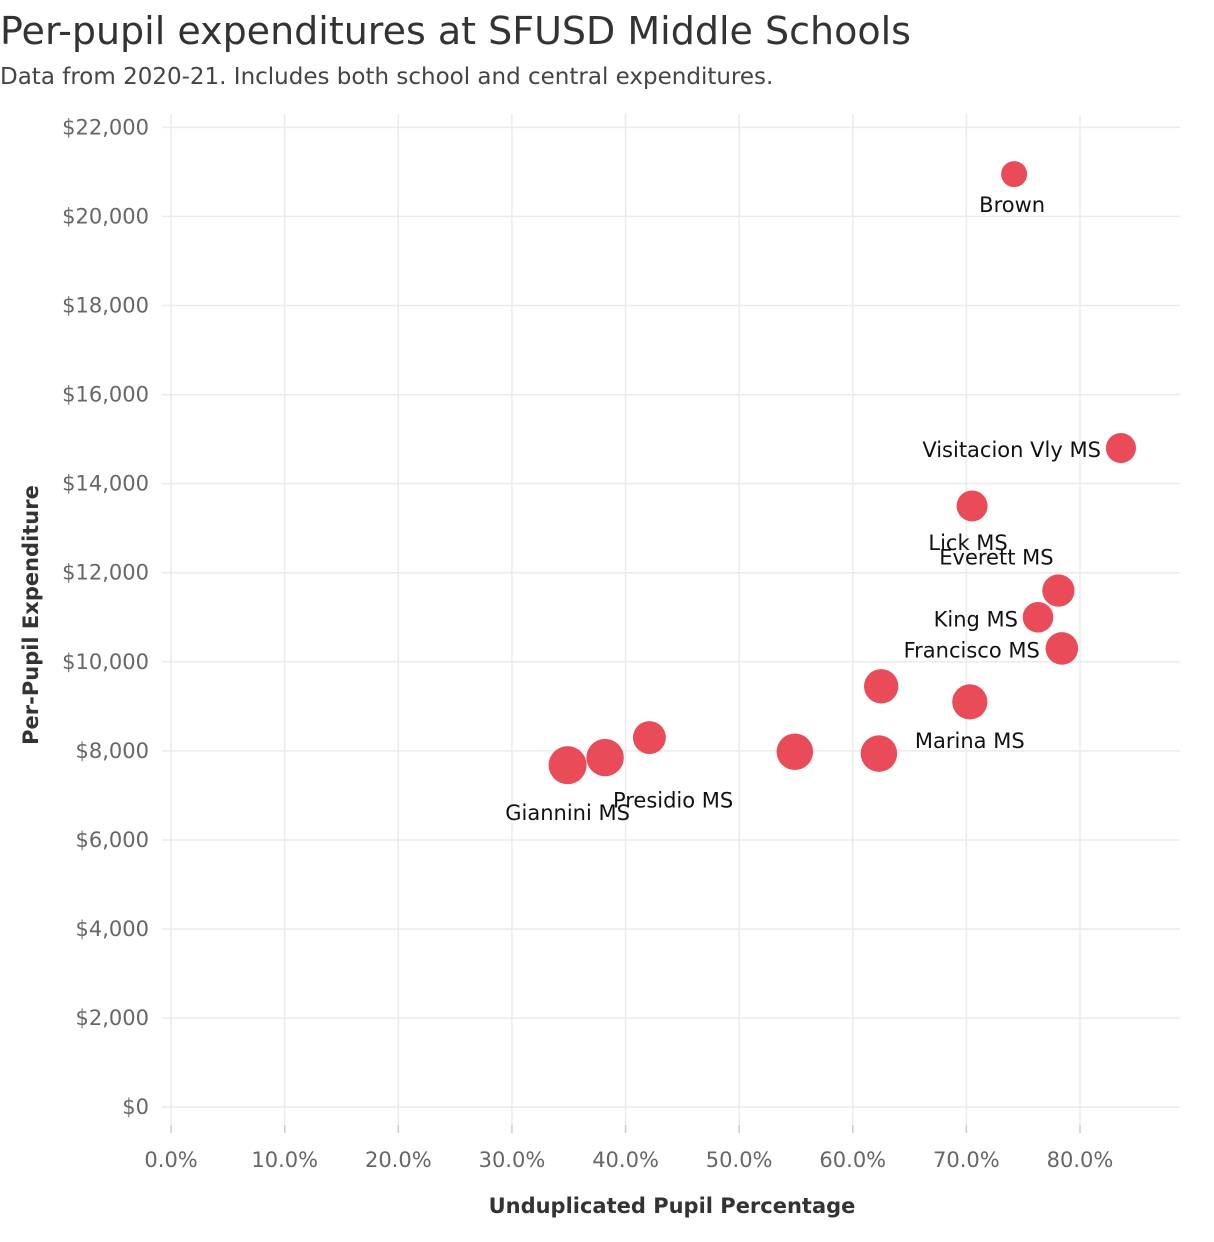 The width and height of the screenshot is (1214, 1242). I want to click on y-tick-label: $20,000, so click(105, 216).